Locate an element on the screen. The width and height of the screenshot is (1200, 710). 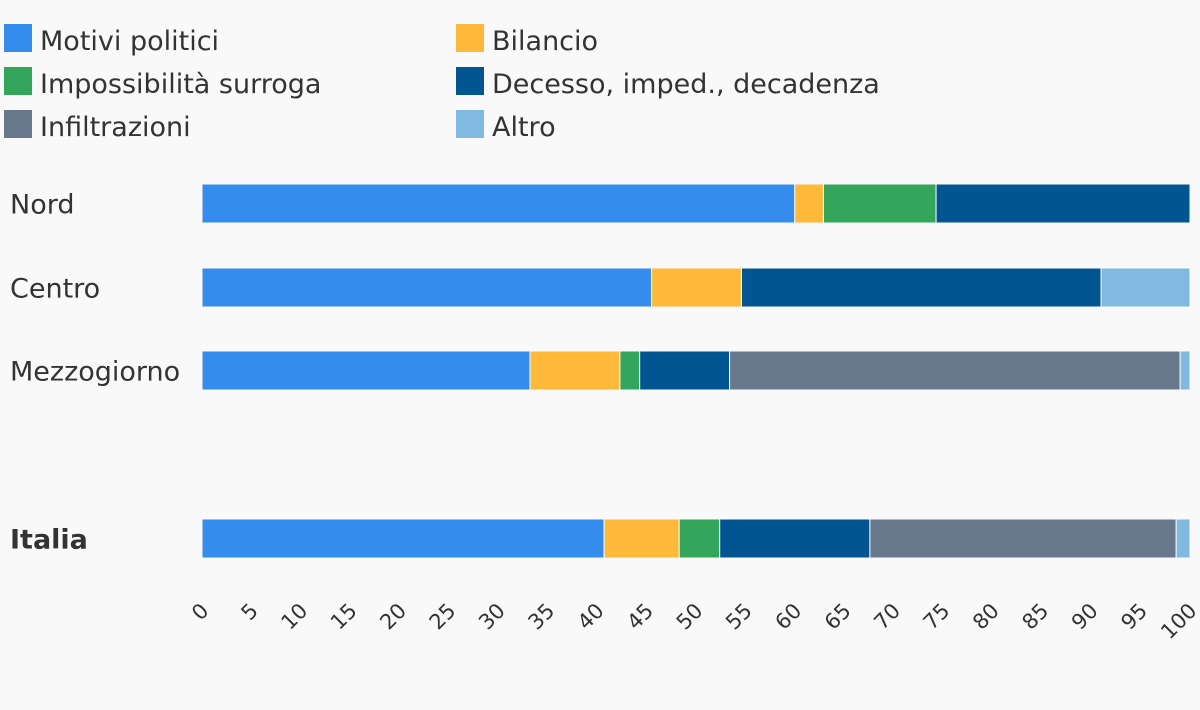
bar-segment-italia-motivi-politici is located at coordinates (403, 538).